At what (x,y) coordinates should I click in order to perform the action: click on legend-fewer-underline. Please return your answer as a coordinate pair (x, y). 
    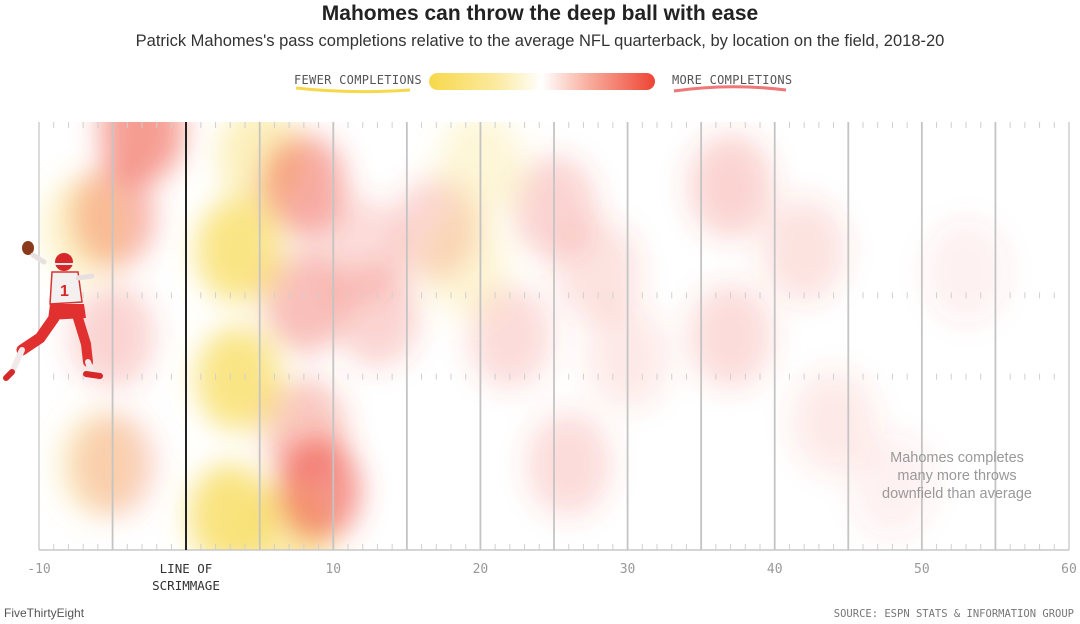
    Looking at the image, I should click on (353, 90).